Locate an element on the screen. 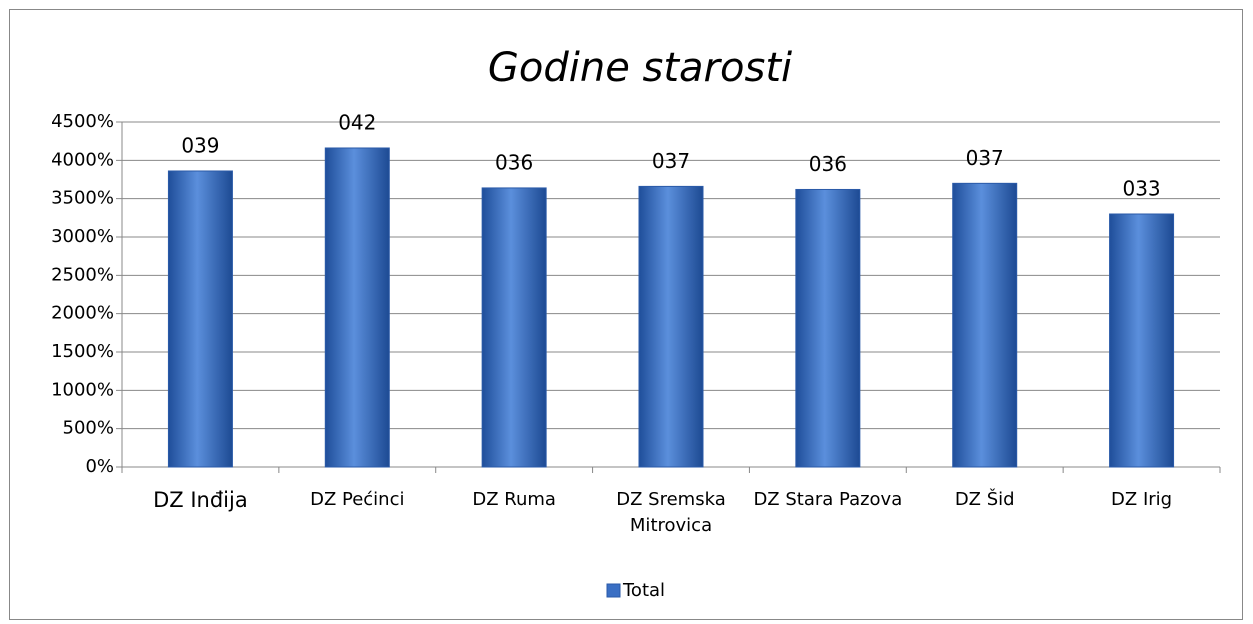 Image resolution: width=1253 pixels, height=624 pixels. x-tick-label: DZ Šid is located at coordinates (984, 499).